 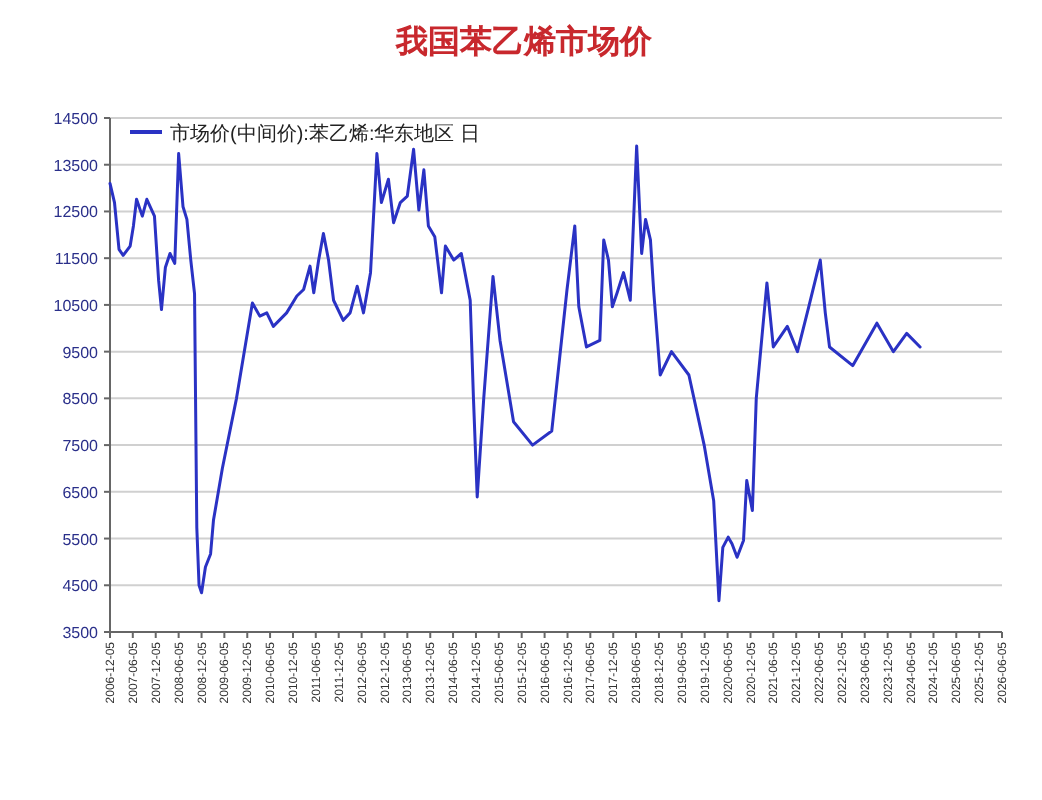 What do you see at coordinates (81, 539) in the screenshot?
I see `y-tick-label: 5500` at bounding box center [81, 539].